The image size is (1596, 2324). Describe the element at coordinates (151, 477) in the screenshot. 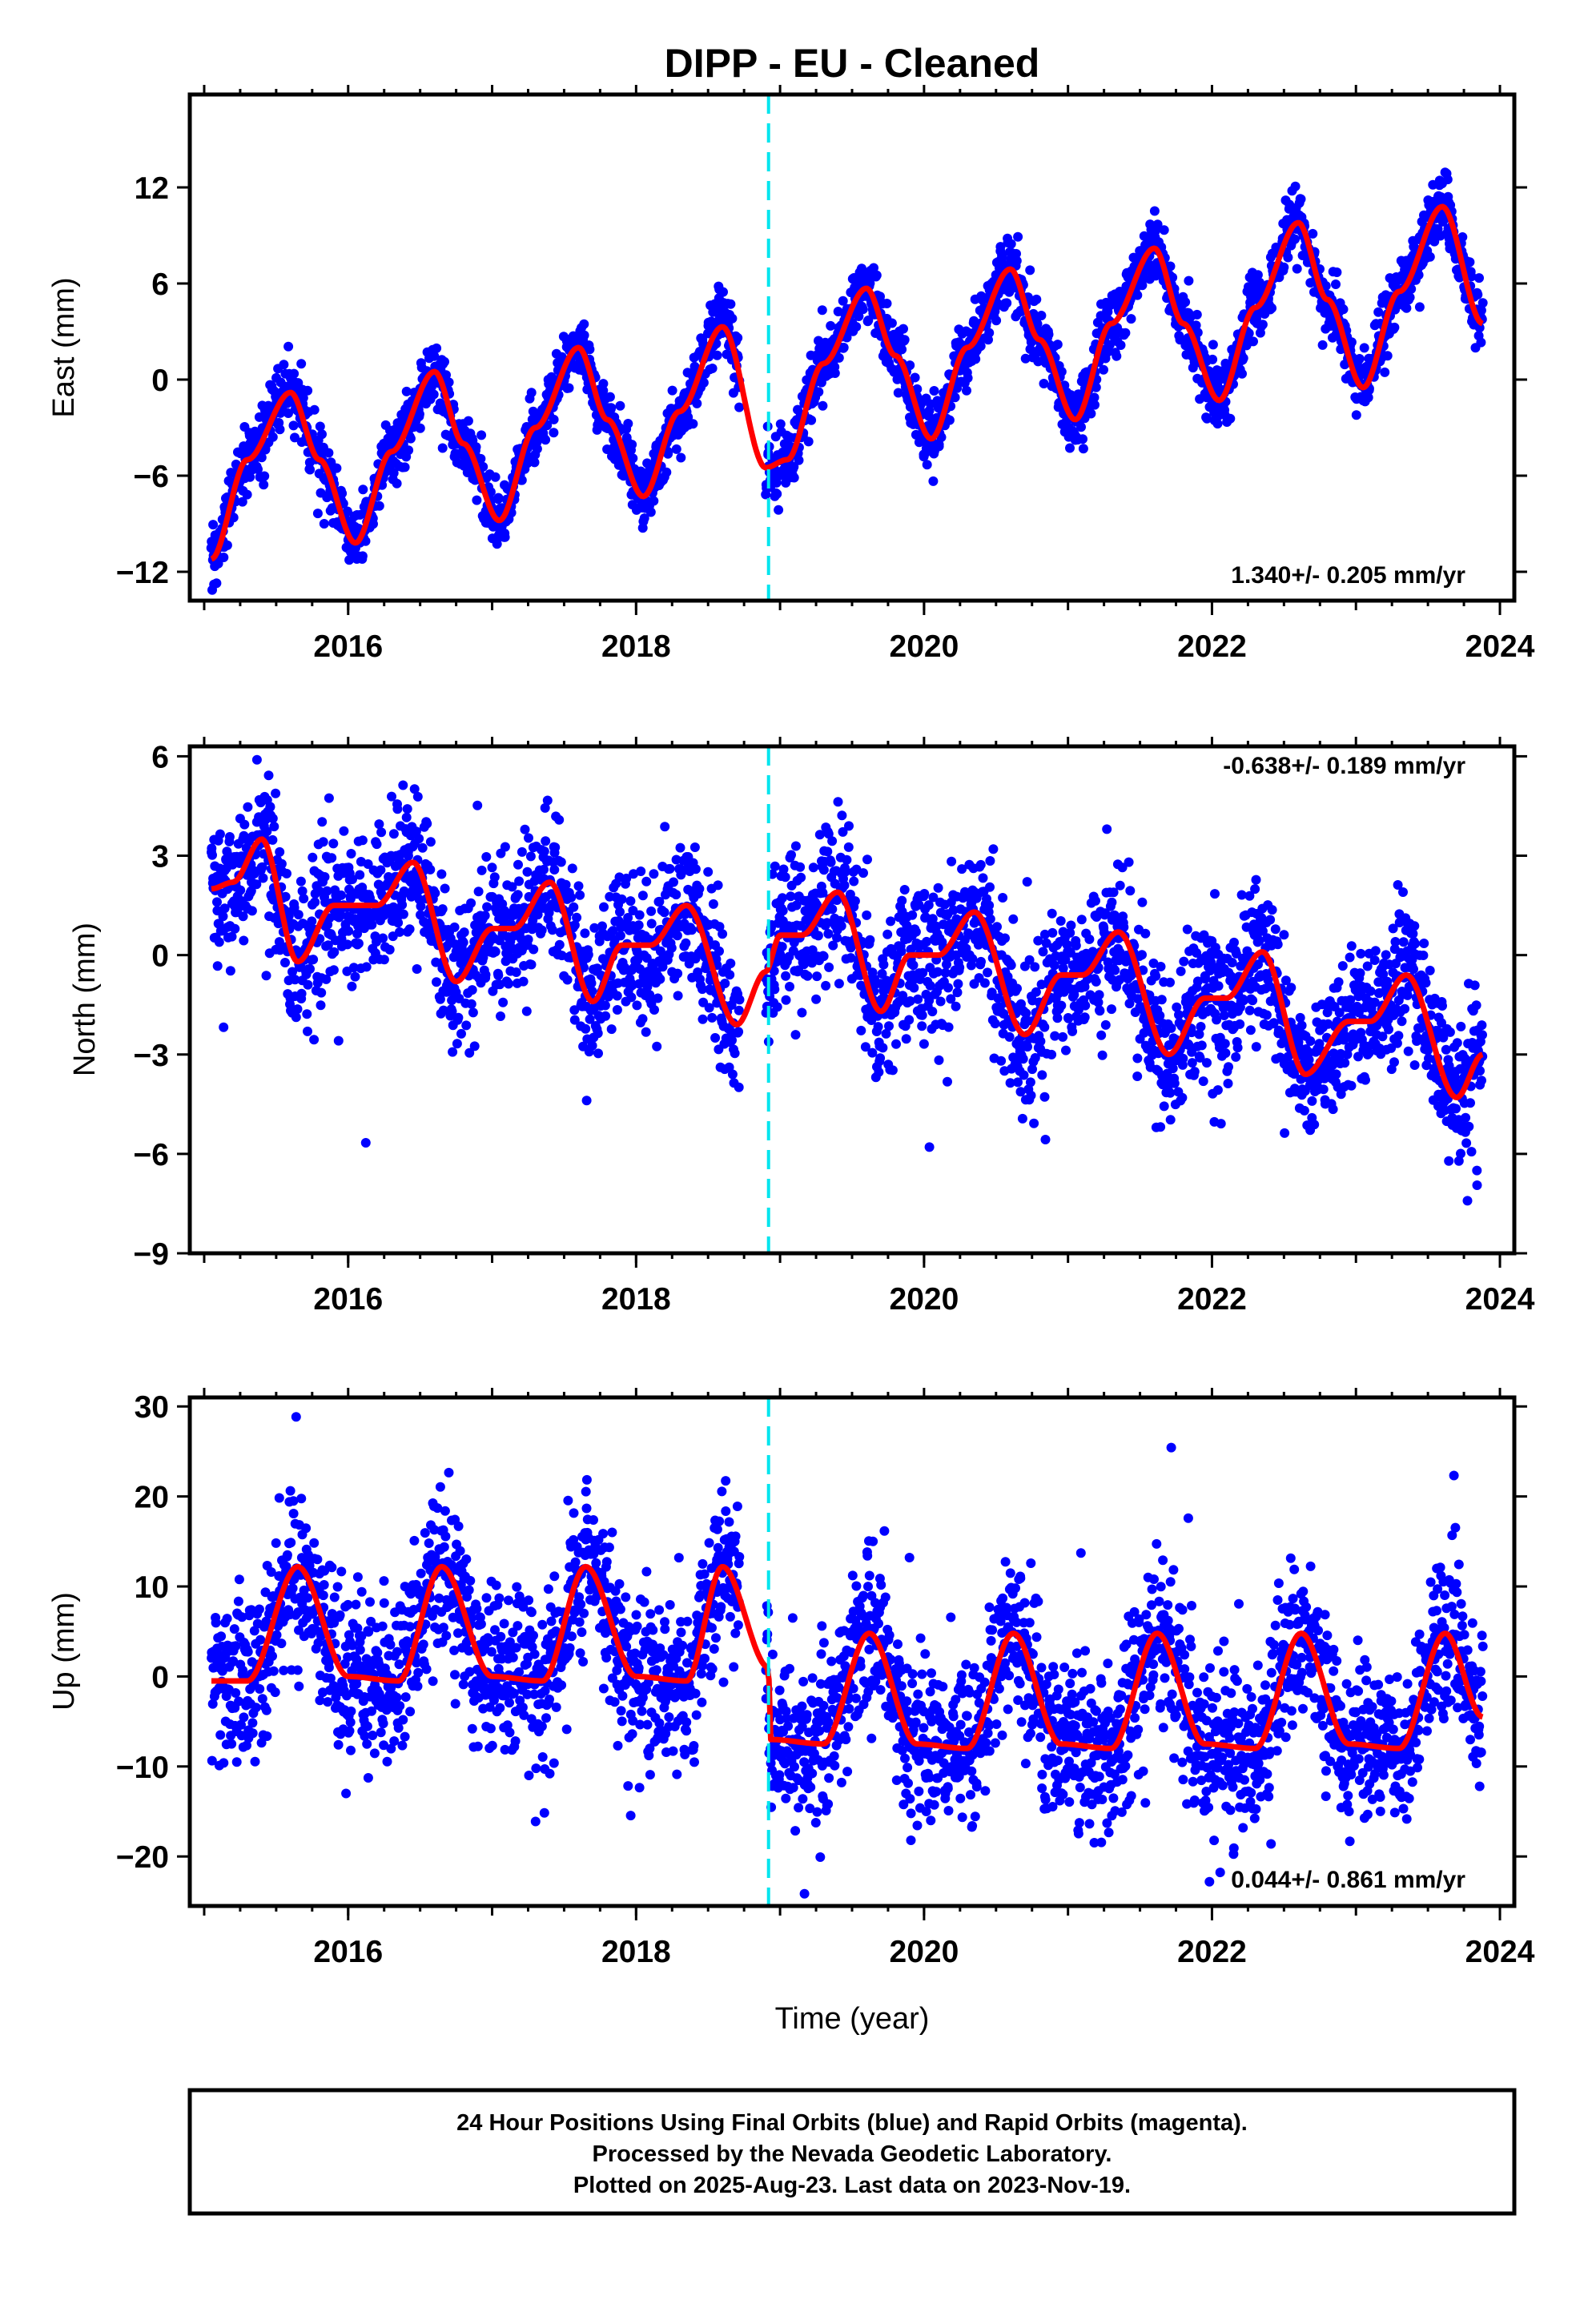

I see `east-y-tick-label: −6` at that location.